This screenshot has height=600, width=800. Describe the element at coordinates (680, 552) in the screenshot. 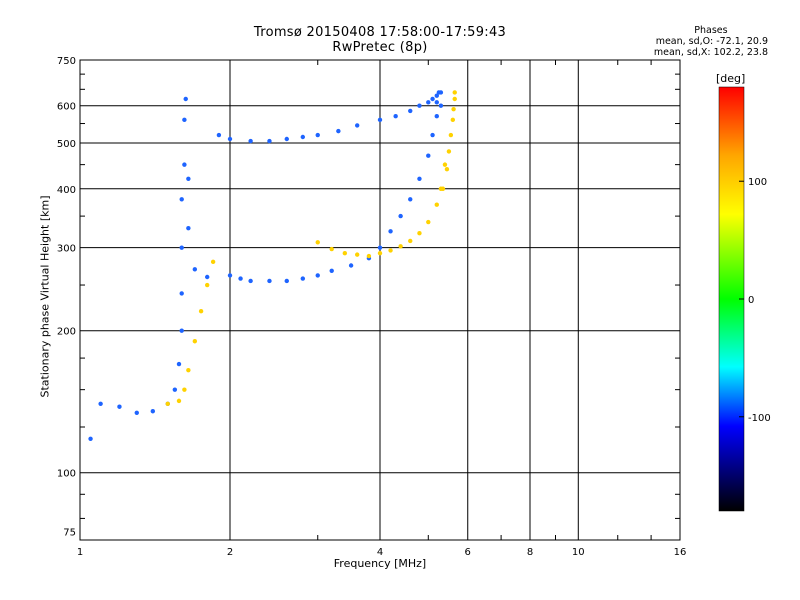

I see `x-tick-label: 16` at that location.